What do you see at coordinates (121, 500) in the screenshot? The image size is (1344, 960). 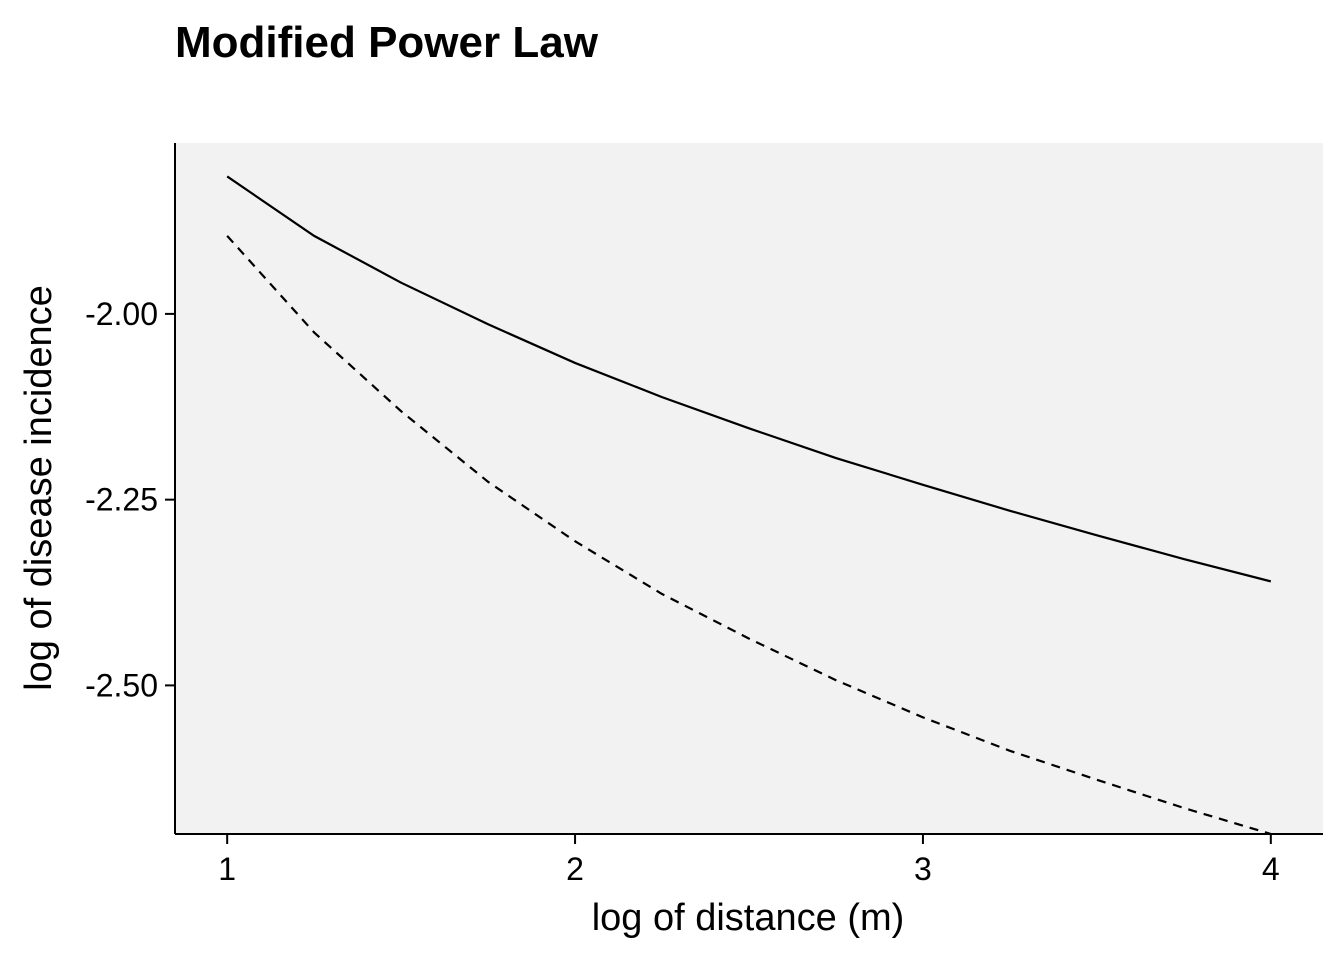 I see `y-tick-label: -2.25` at bounding box center [121, 500].